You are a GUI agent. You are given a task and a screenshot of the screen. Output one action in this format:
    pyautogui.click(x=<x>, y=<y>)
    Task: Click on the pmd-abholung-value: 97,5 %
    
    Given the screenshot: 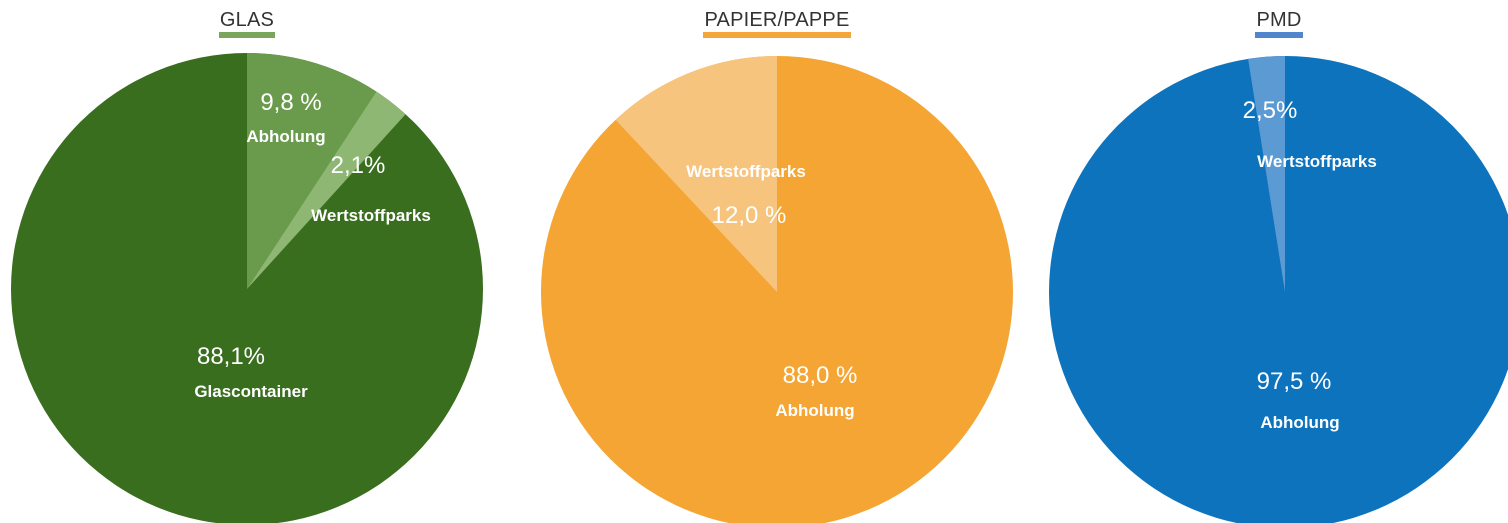 What is the action you would take?
    pyautogui.click(x=1294, y=381)
    